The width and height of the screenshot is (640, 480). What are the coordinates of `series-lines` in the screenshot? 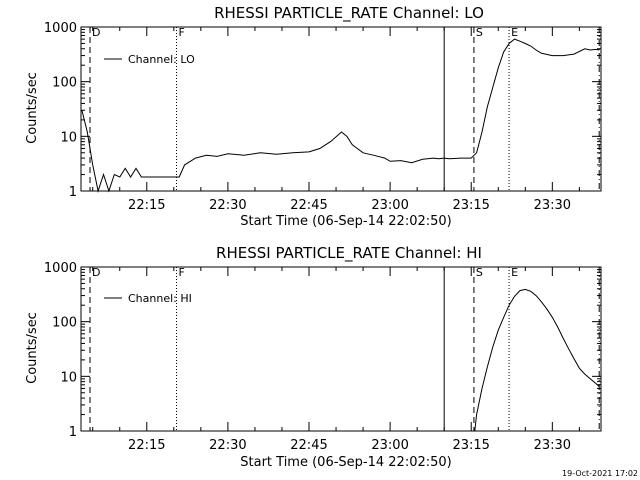 It's located at (537, 360).